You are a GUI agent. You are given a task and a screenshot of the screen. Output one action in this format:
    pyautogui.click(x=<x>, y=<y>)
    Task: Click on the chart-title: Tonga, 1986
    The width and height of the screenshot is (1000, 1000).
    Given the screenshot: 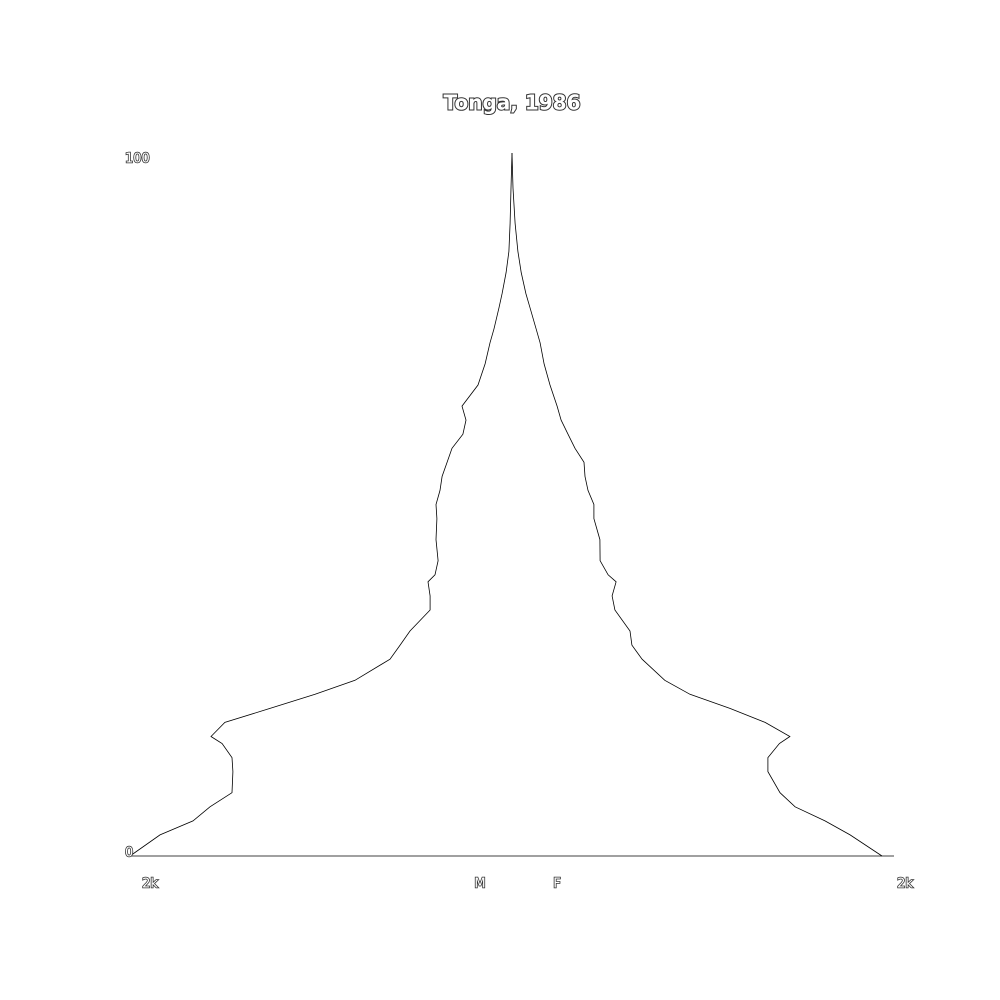 What is the action you would take?
    pyautogui.click(x=511, y=103)
    